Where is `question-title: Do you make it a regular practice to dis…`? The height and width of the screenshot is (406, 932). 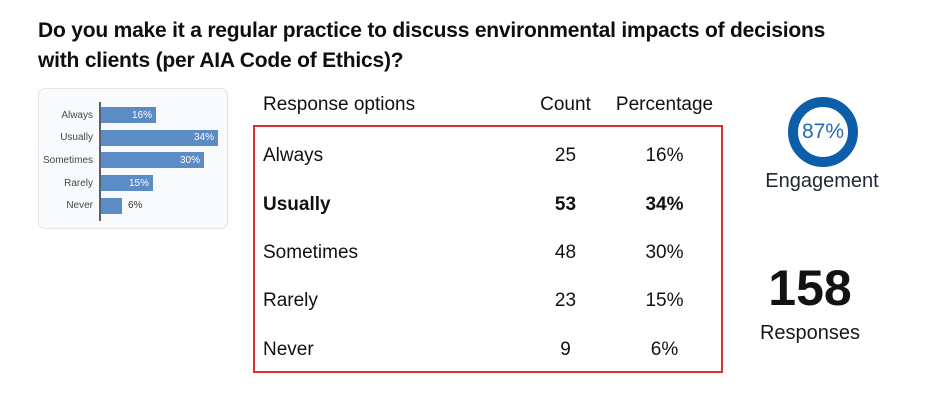
question-title: Do you make it a regular practice to dis… is located at coordinates (432, 45).